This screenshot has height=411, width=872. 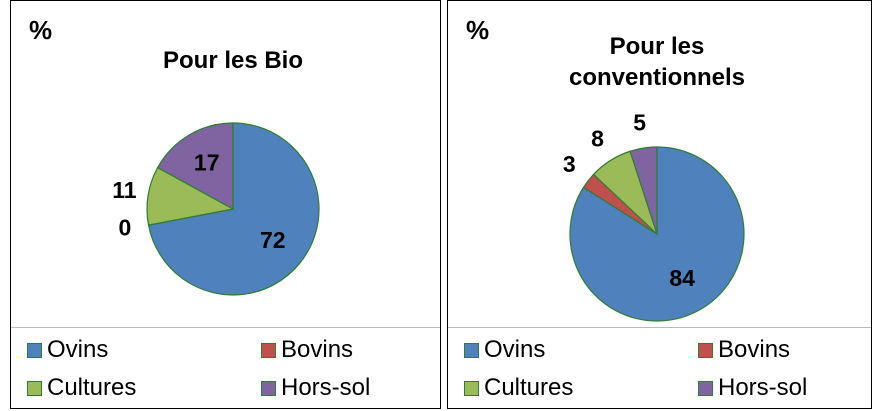 I want to click on data-label: 3, so click(x=569, y=164).